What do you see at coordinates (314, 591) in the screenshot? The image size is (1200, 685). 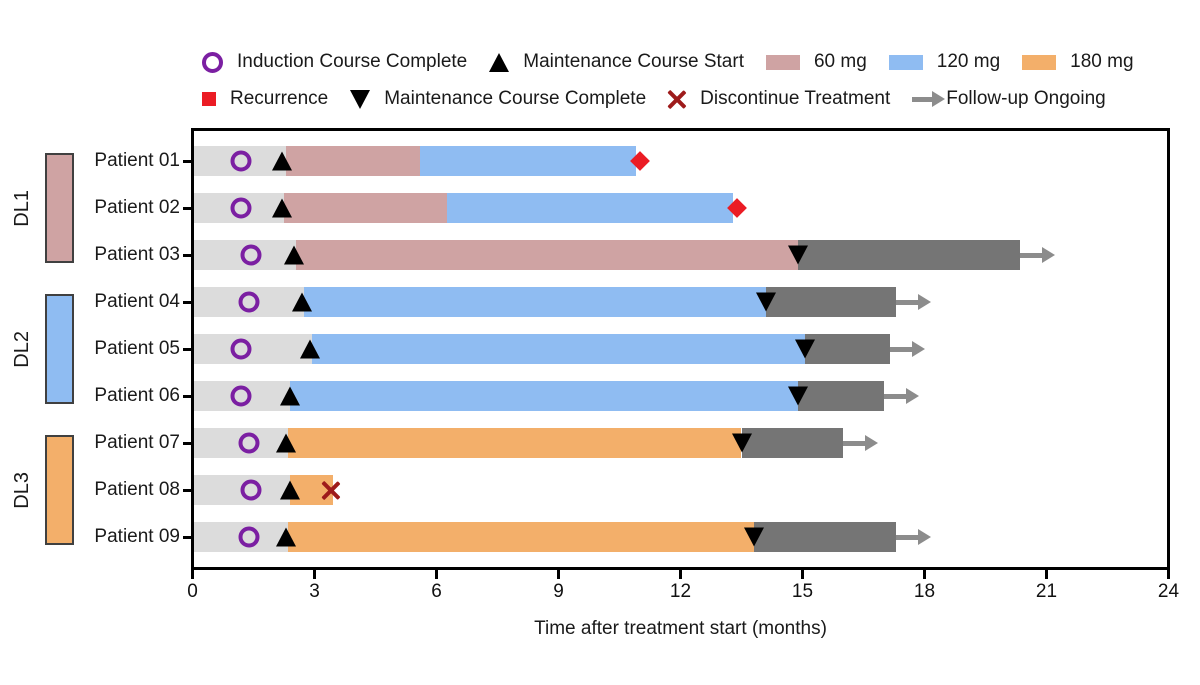 I see `x-tick-label: 3` at bounding box center [314, 591].